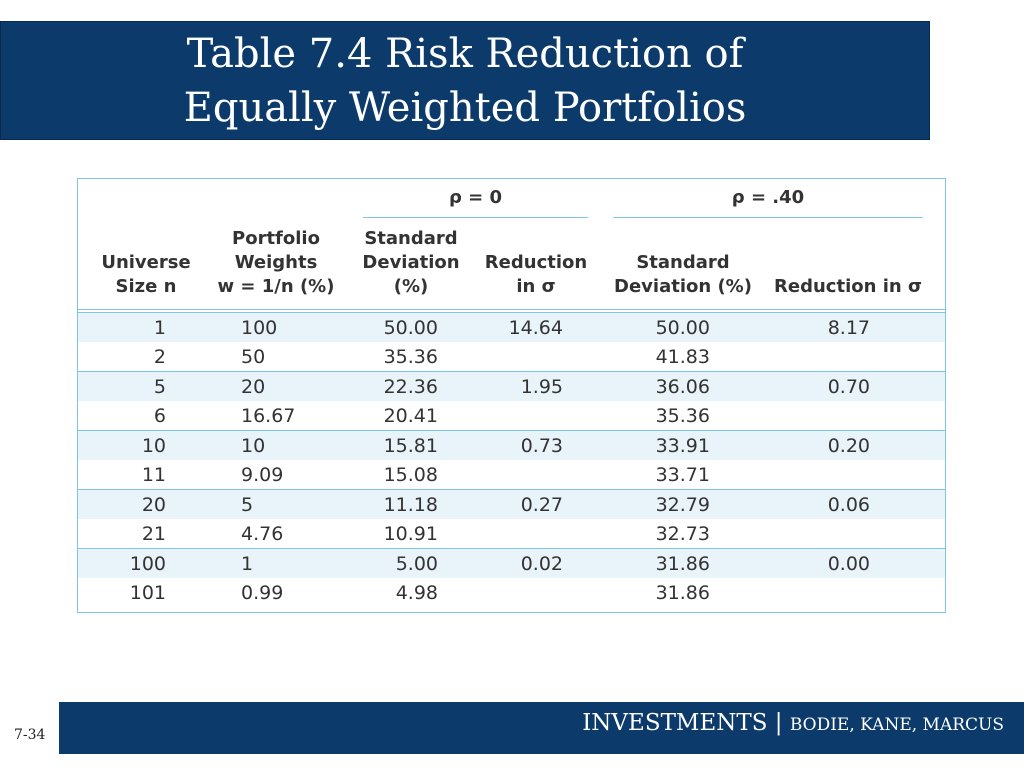 The width and height of the screenshot is (1024, 768). Describe the element at coordinates (268, 416) in the screenshot. I see `cell-portfolio-weight: 16.67` at that location.